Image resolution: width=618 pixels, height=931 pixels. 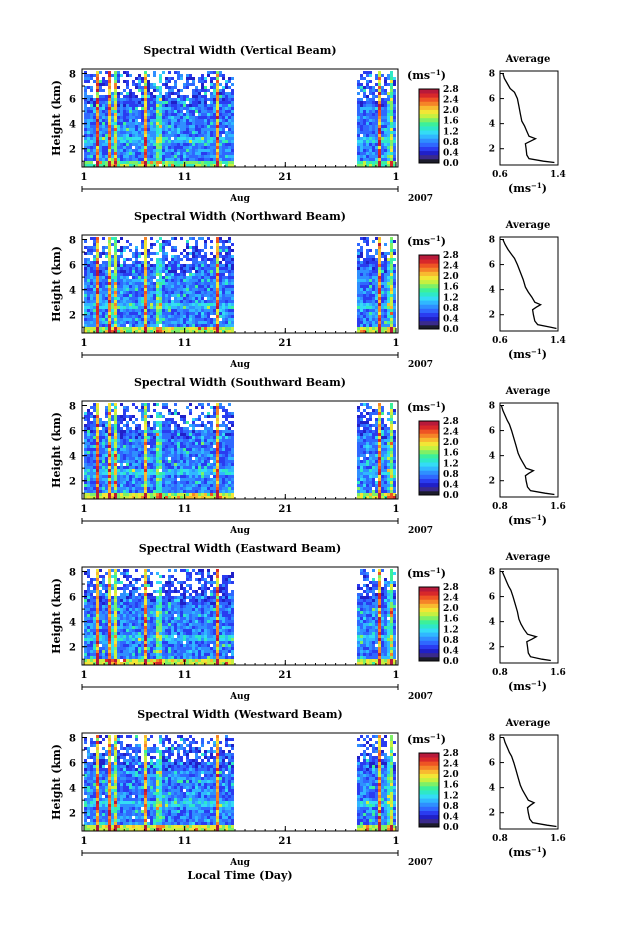 I want to click on heatmap-cells, so click(x=240, y=285).